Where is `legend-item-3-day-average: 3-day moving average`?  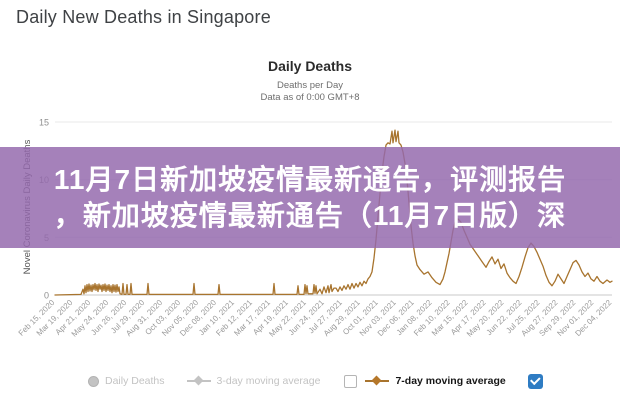
legend-item-3-day-average: 3-day moving average is located at coordinates (253, 381).